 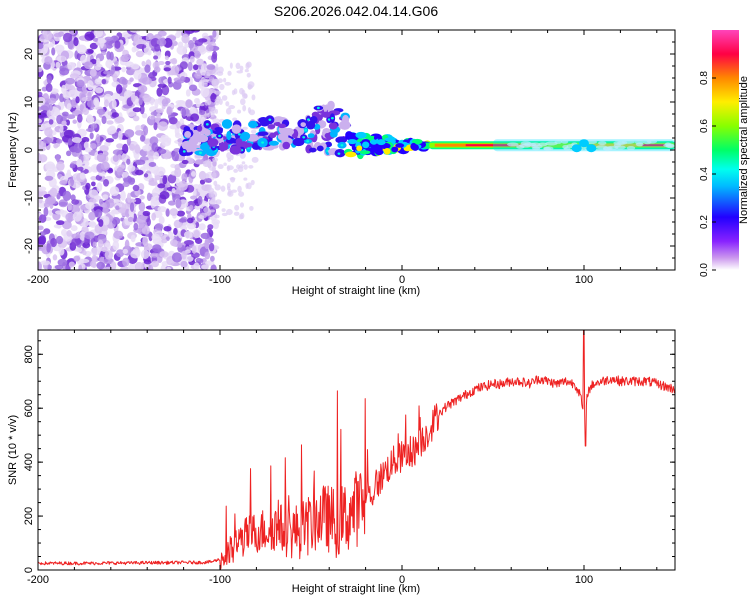 What do you see at coordinates (29, 462) in the screenshot?
I see `snr-ytick-label: 400` at bounding box center [29, 462].